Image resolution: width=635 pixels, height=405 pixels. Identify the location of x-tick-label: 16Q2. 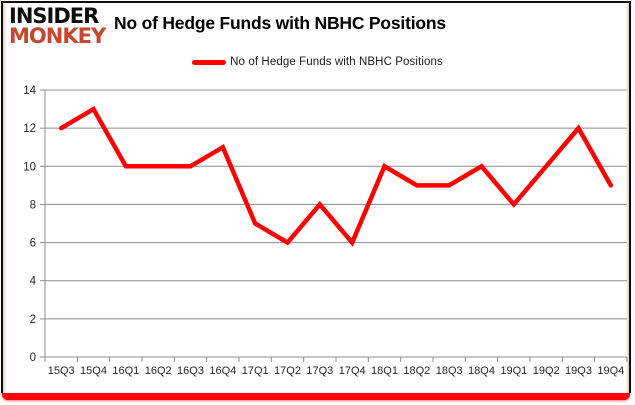
(158, 371).